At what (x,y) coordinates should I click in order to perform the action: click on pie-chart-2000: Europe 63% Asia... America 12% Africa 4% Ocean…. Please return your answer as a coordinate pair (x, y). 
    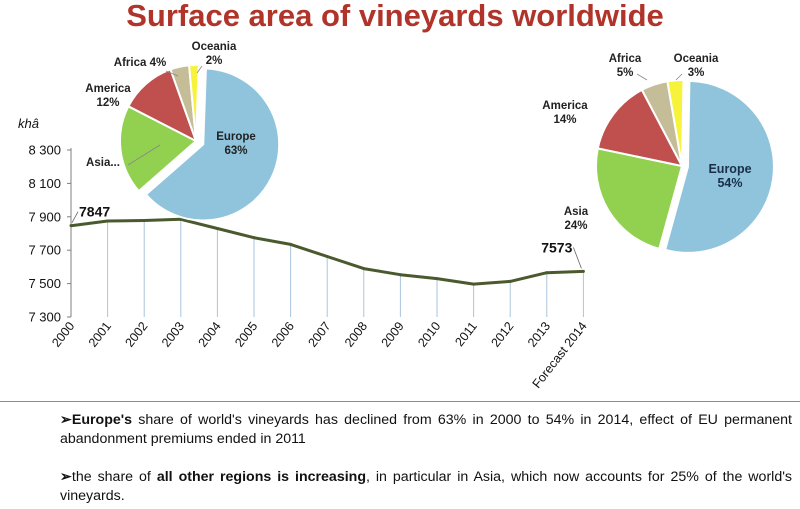
    Looking at the image, I should click on (183, 131).